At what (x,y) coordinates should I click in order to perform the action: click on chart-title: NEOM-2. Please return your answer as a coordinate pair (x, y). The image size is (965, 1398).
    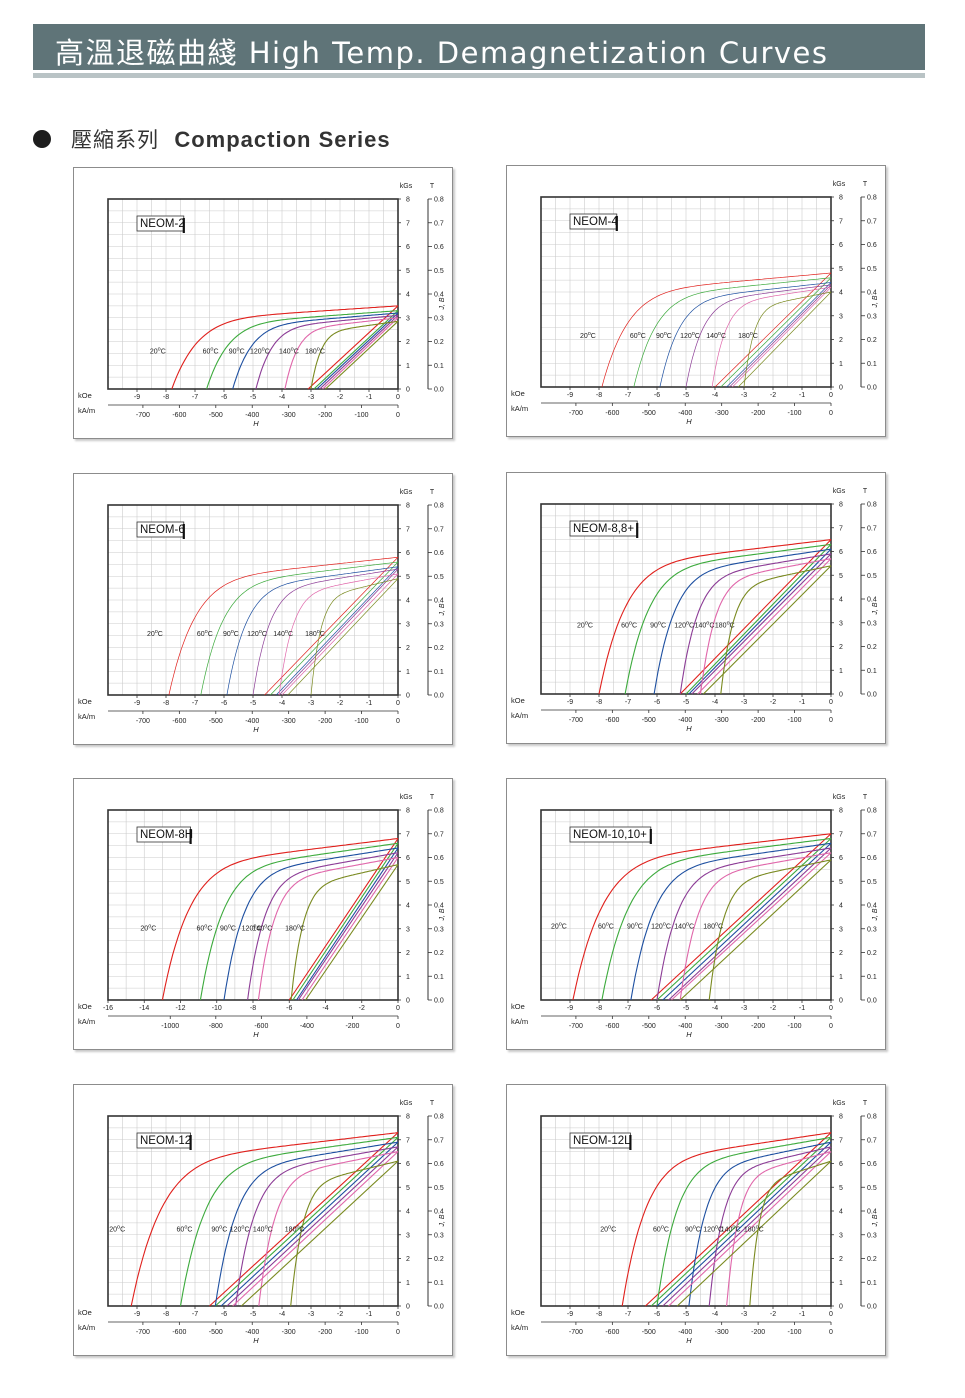
    Looking at the image, I should click on (162, 224).